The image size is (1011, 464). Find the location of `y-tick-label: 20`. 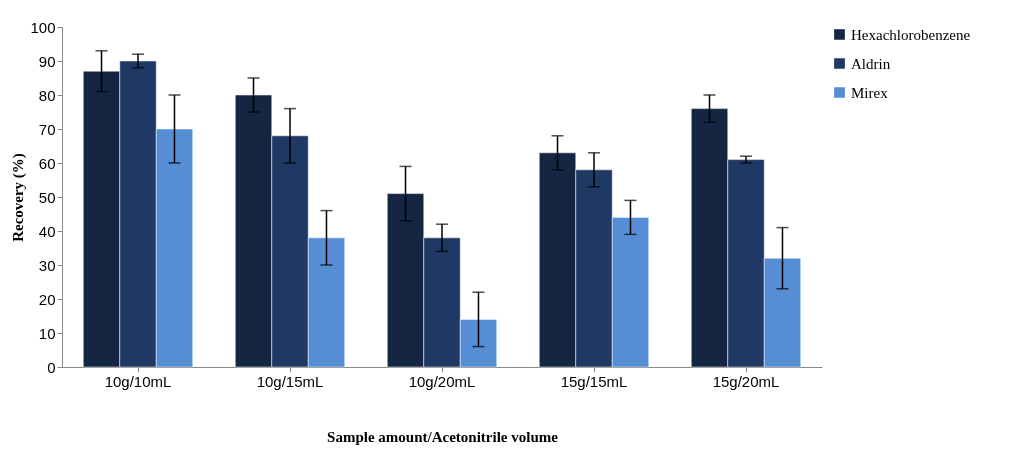

y-tick-label: 20 is located at coordinates (47, 299).